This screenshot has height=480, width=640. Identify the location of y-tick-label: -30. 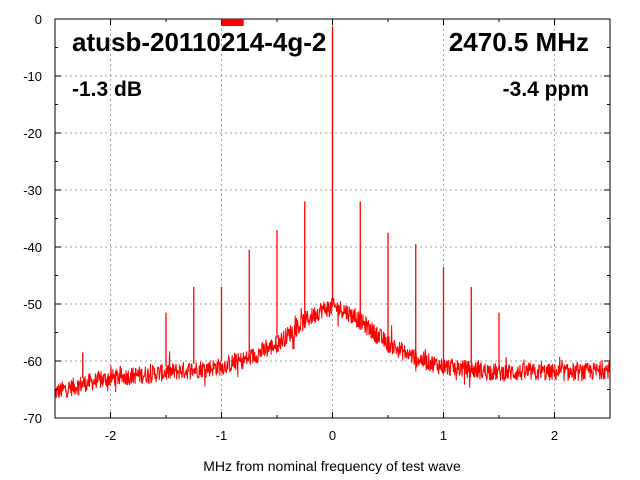
(32, 190).